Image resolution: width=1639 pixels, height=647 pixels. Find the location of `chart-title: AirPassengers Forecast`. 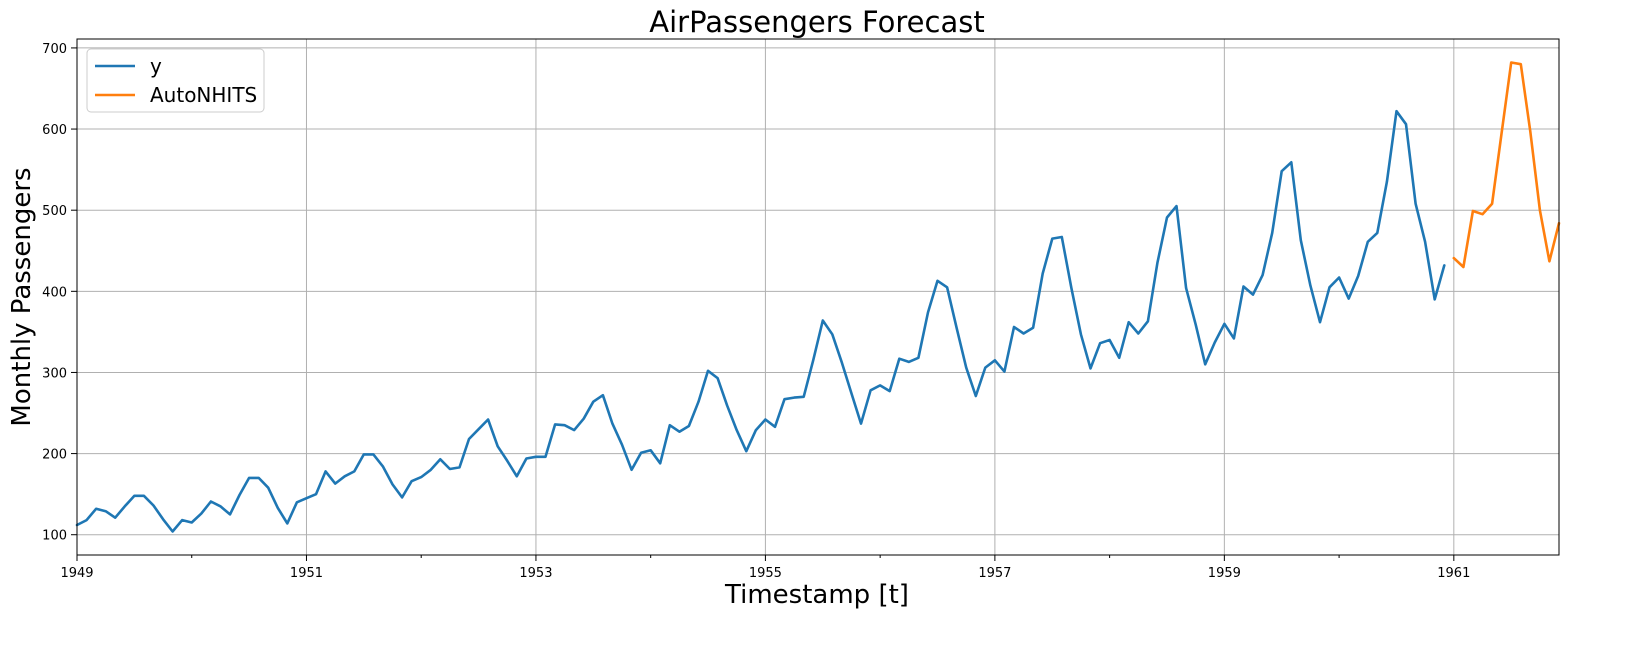

chart-title: AirPassengers Forecast is located at coordinates (816, 22).